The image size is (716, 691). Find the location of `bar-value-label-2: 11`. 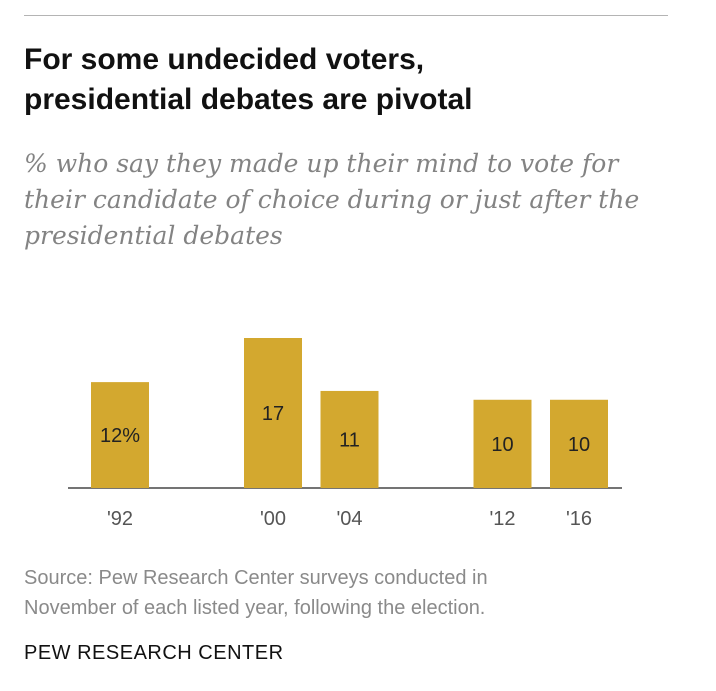

bar-value-label-2: 11 is located at coordinates (349, 440).